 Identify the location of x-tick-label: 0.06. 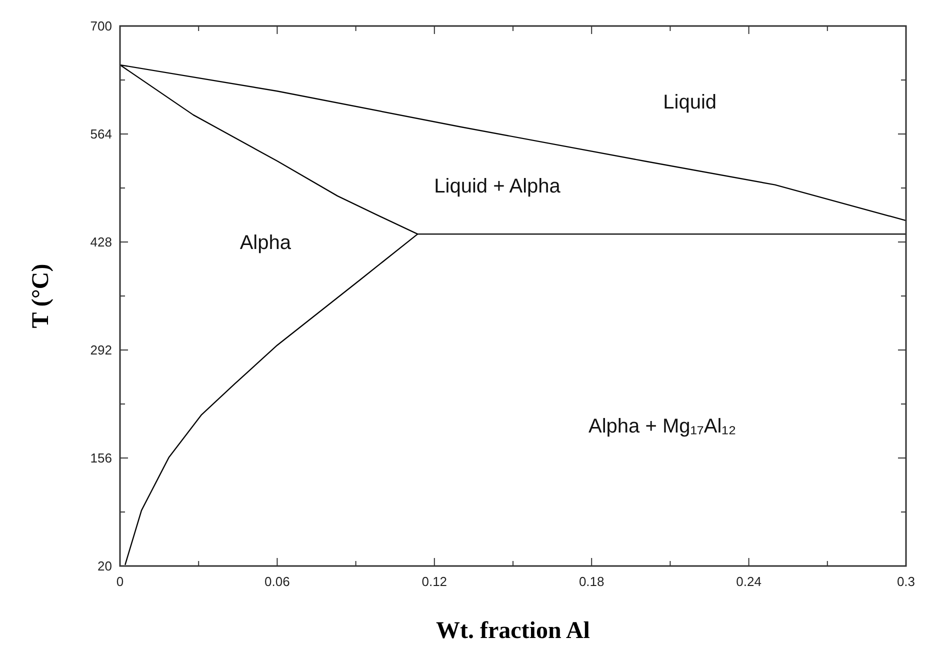
(277, 581).